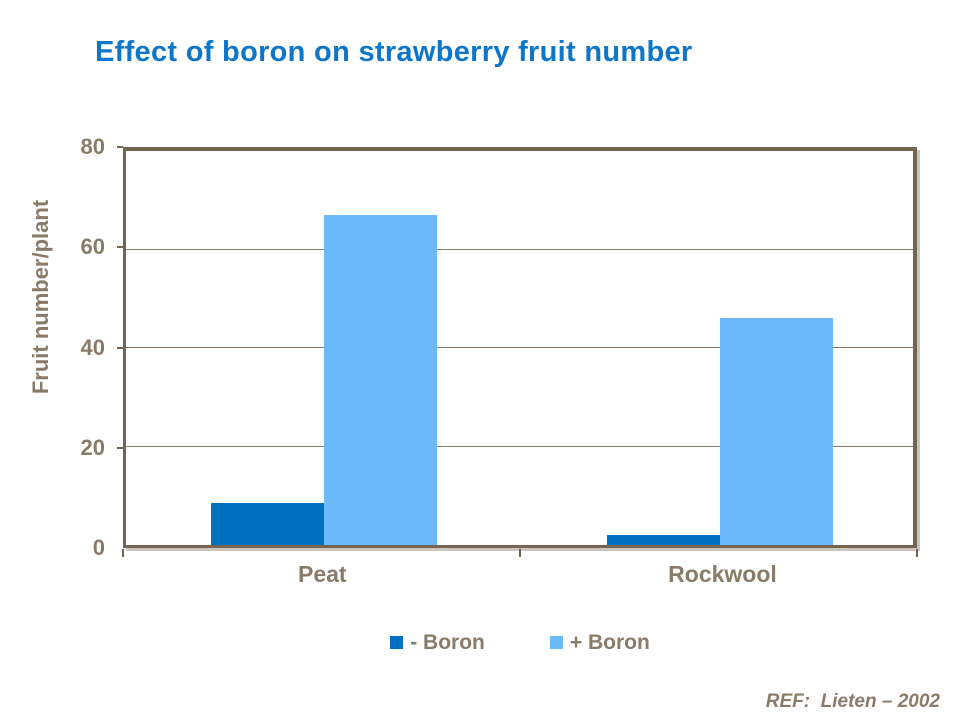 Image resolution: width=960 pixels, height=720 pixels. Describe the element at coordinates (852, 701) in the screenshot. I see `reference-text: REF: Lieten – 2002` at that location.